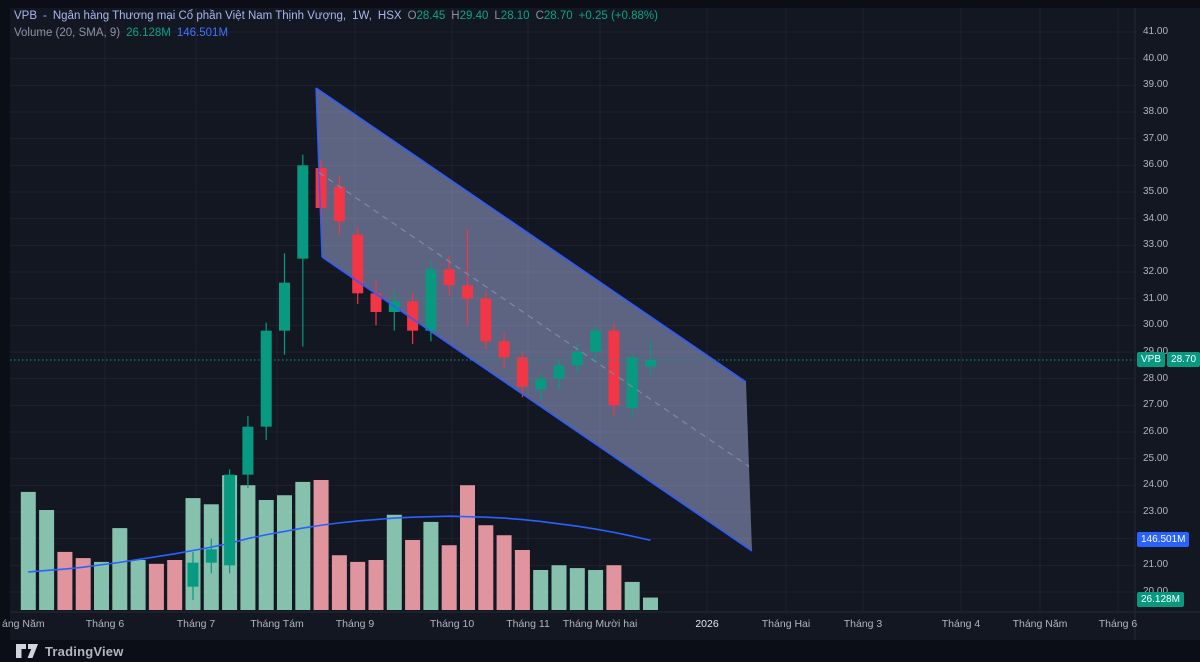  I want to click on time-tick-label: Tháng Năm, so click(1040, 624).